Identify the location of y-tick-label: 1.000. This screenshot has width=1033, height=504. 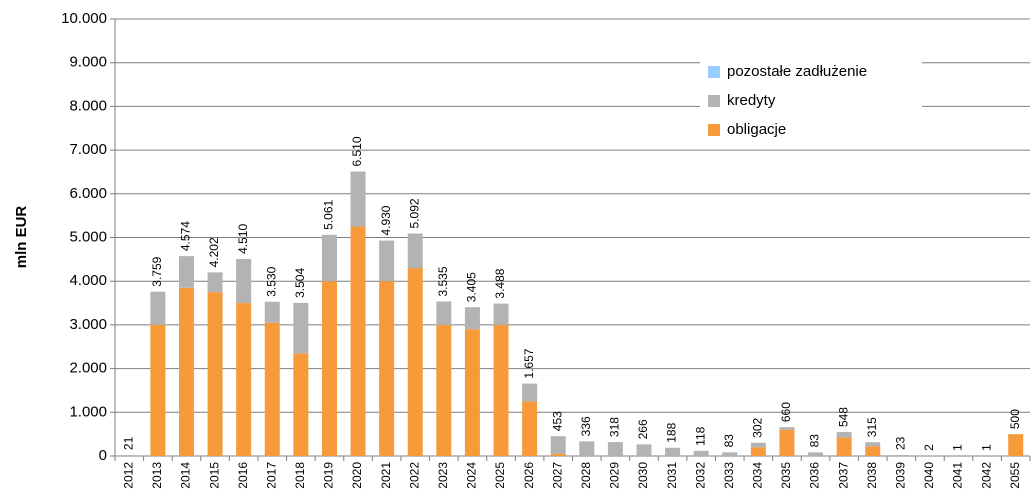
(88, 411).